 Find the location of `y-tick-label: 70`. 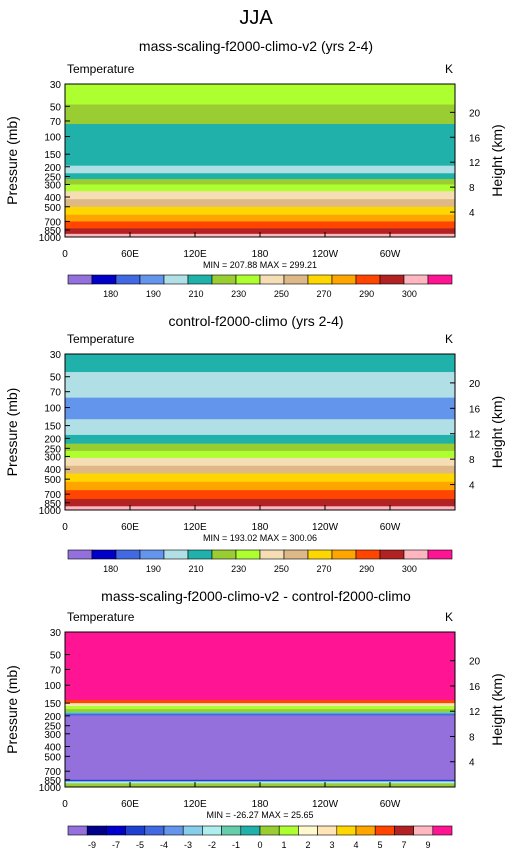

y-tick-label: 70 is located at coordinates (56, 670).